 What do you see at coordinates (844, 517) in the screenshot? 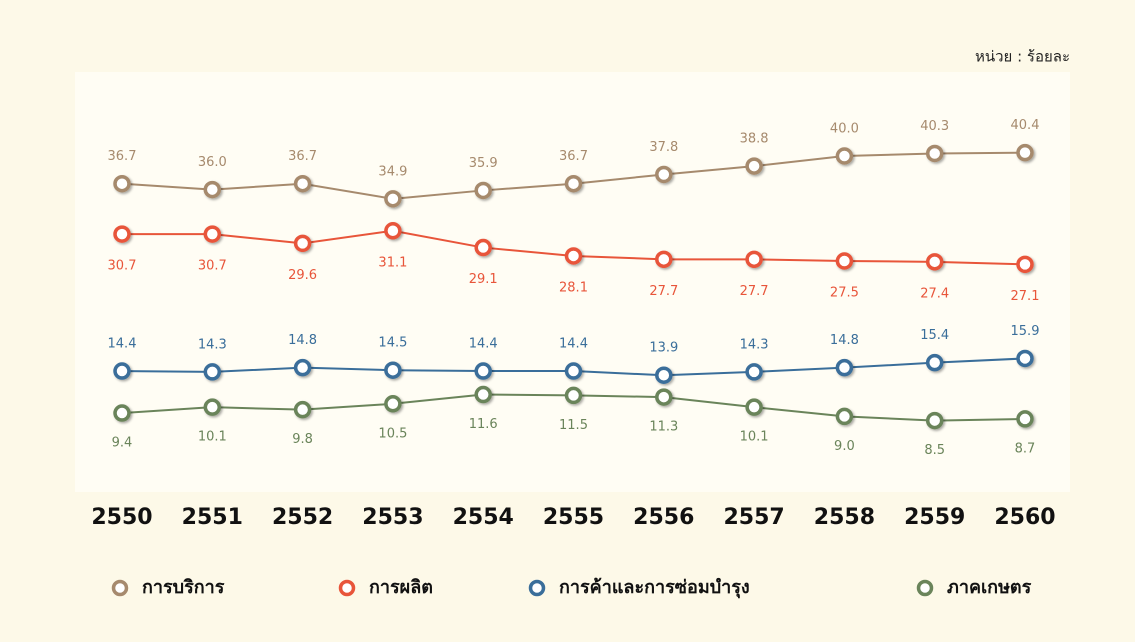
I see `x-tick-label: 2558` at bounding box center [844, 517].